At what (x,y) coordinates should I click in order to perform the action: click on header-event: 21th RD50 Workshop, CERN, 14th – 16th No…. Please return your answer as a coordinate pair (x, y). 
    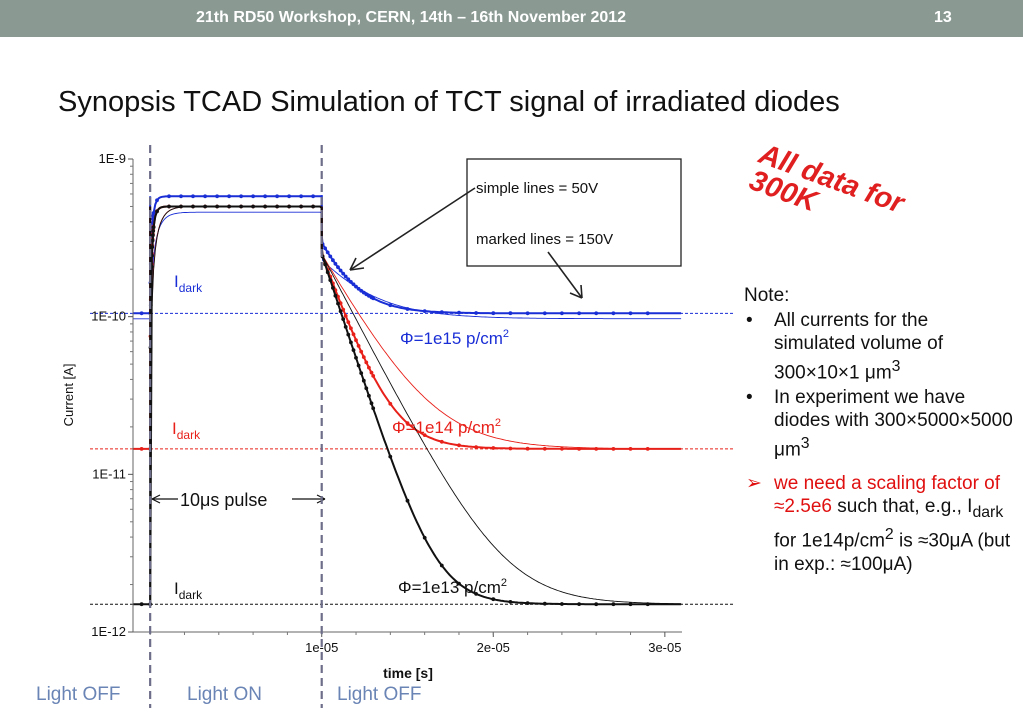
    Looking at the image, I should click on (411, 17).